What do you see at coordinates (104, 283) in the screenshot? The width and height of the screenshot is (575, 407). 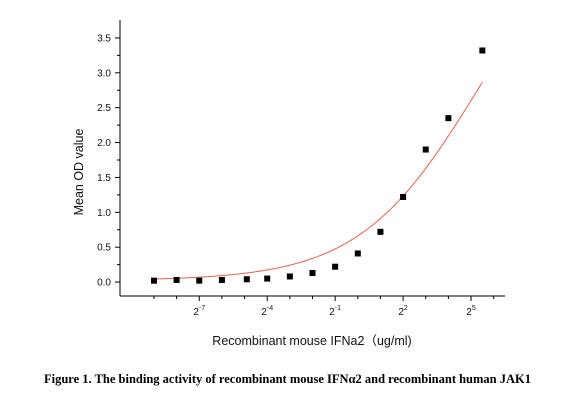 I see `y-tick-label: 0.0` at bounding box center [104, 283].